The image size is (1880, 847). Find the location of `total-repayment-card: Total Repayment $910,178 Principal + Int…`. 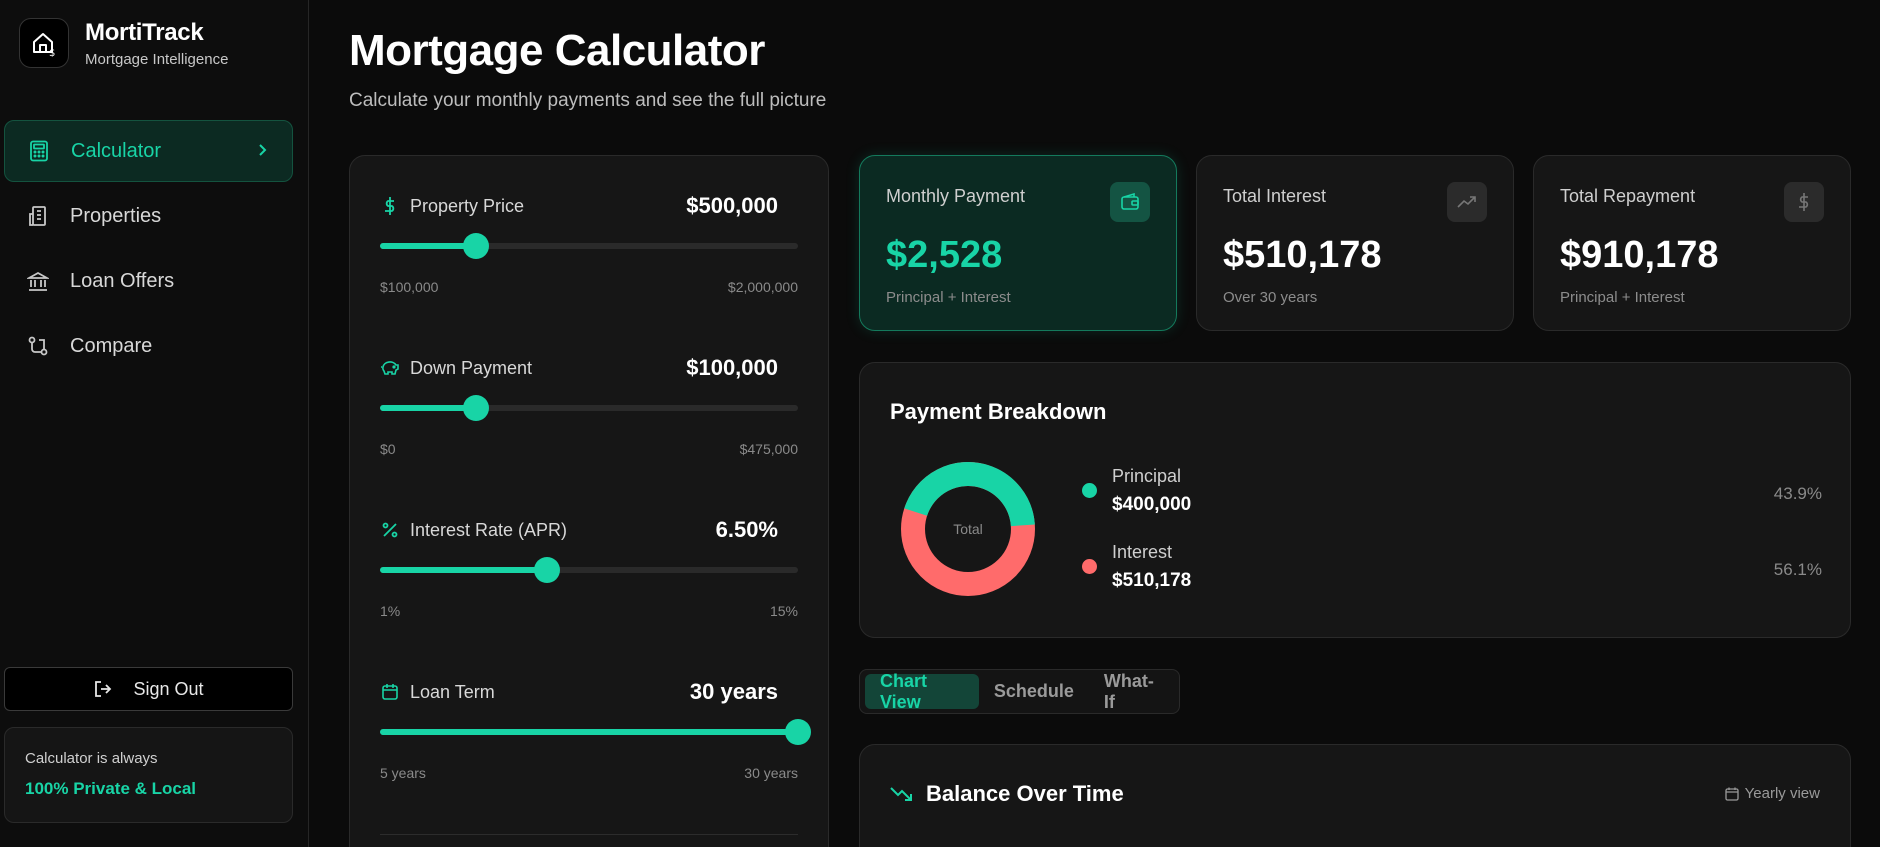

total-repayment-card: Total Repayment $910,178 Principal + Int… is located at coordinates (1692, 243).